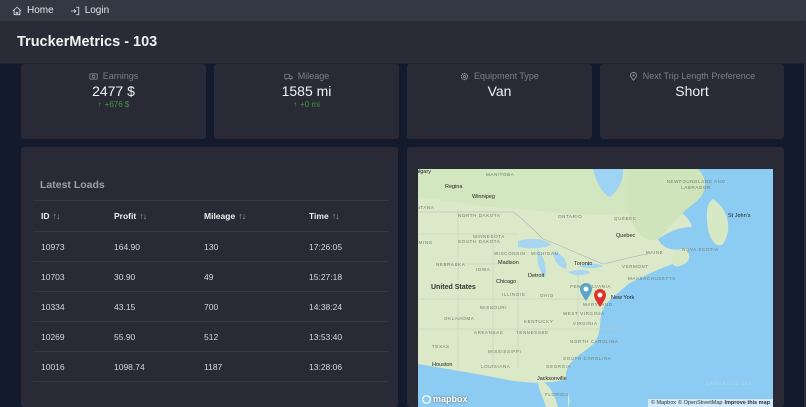 The width and height of the screenshot is (806, 407). What do you see at coordinates (479, 241) in the screenshot?
I see `map-label: South Dakota` at bounding box center [479, 241].